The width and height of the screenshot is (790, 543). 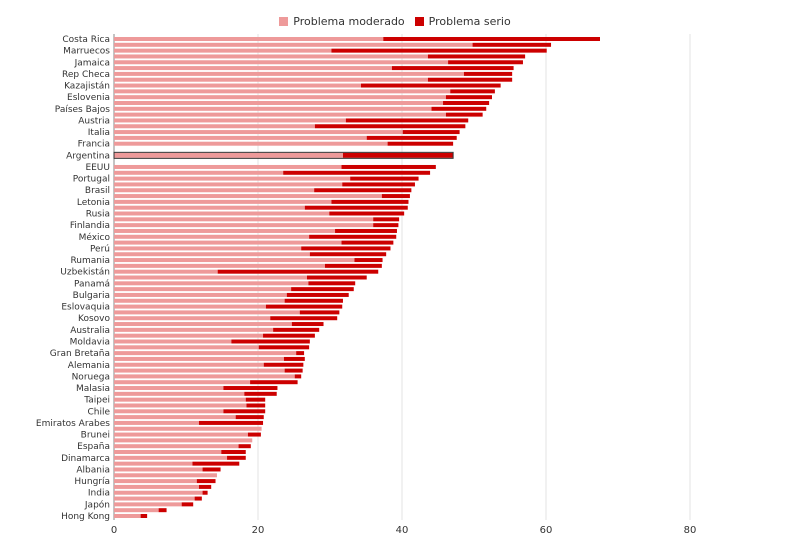 What do you see at coordinates (86, 40) in the screenshot?
I see `category-label: Costa Rica` at bounding box center [86, 40].